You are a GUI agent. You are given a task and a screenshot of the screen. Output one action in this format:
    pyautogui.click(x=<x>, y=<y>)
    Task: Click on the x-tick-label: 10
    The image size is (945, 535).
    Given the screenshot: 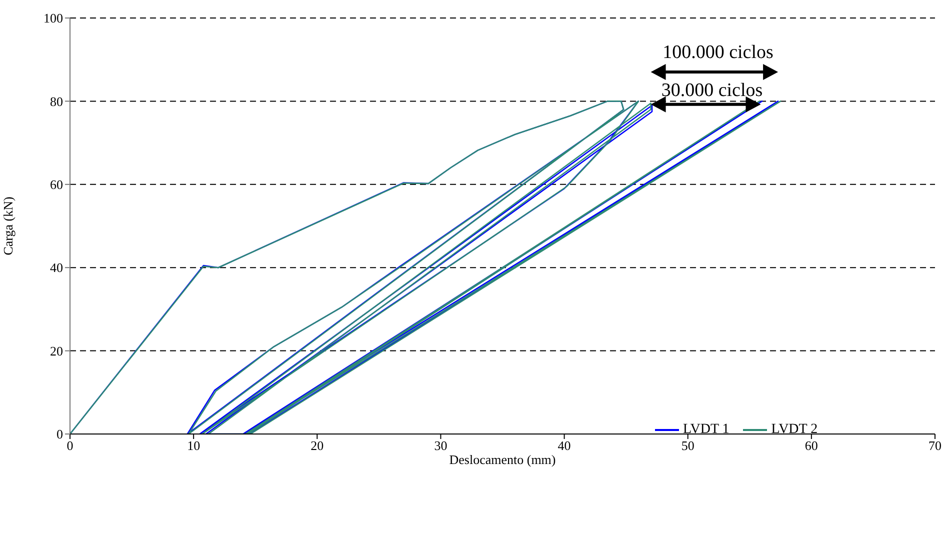 What is the action you would take?
    pyautogui.click(x=193, y=446)
    